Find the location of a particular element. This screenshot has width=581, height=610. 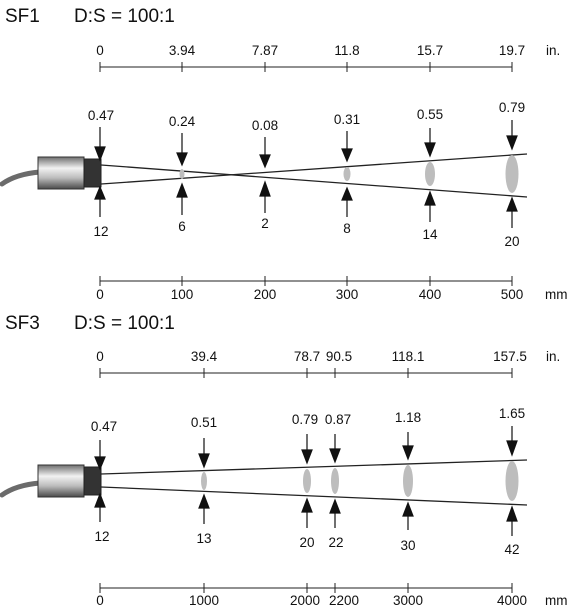

spot-size-mm-label: 14 is located at coordinates (430, 234).